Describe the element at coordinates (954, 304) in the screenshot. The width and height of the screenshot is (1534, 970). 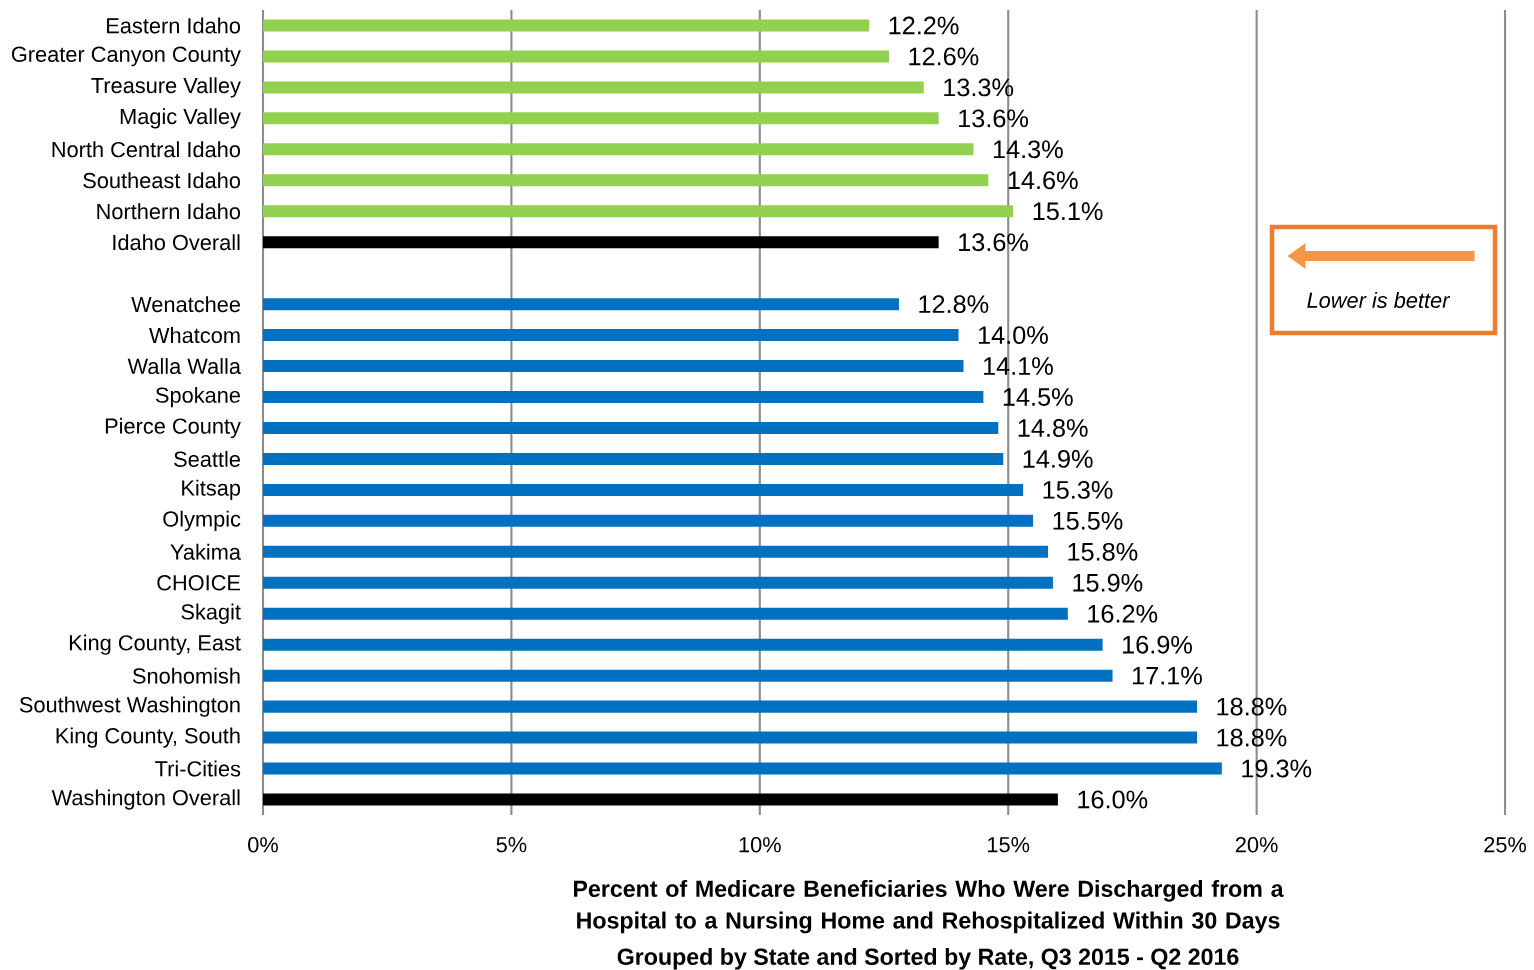
I see `data-label: 12.8%` at that location.